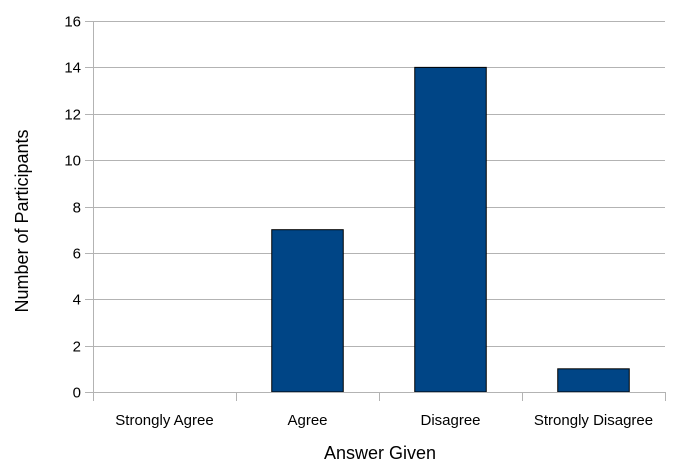  Describe the element at coordinates (450, 420) in the screenshot. I see `x-tick-label: Disagree` at that location.